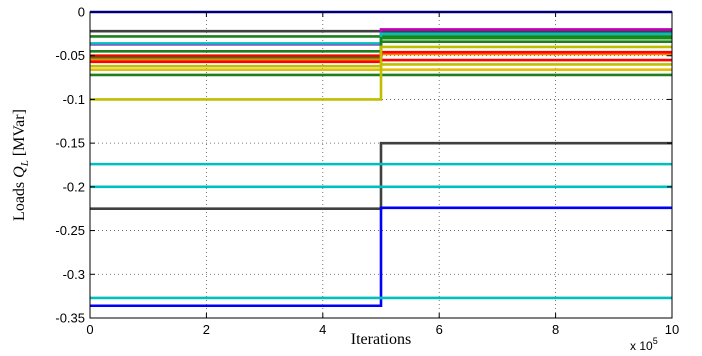 The width and height of the screenshot is (702, 356). What do you see at coordinates (19, 134) in the screenshot?
I see `y-axis-label-unit: [MVar]` at bounding box center [19, 134].